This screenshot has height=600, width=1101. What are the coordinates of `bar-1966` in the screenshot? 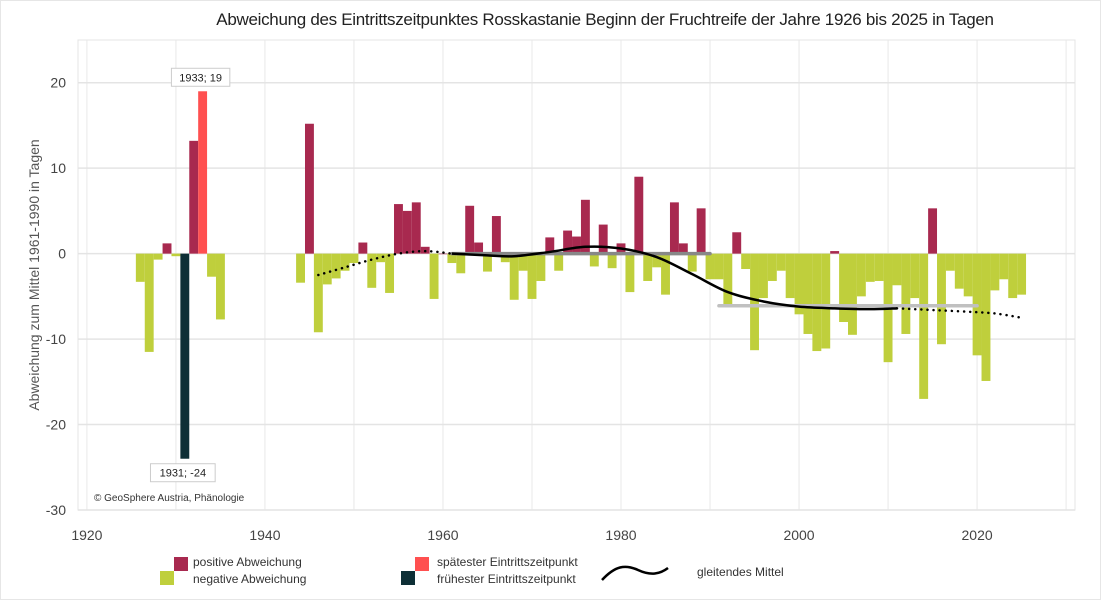 It's located at (496, 235).